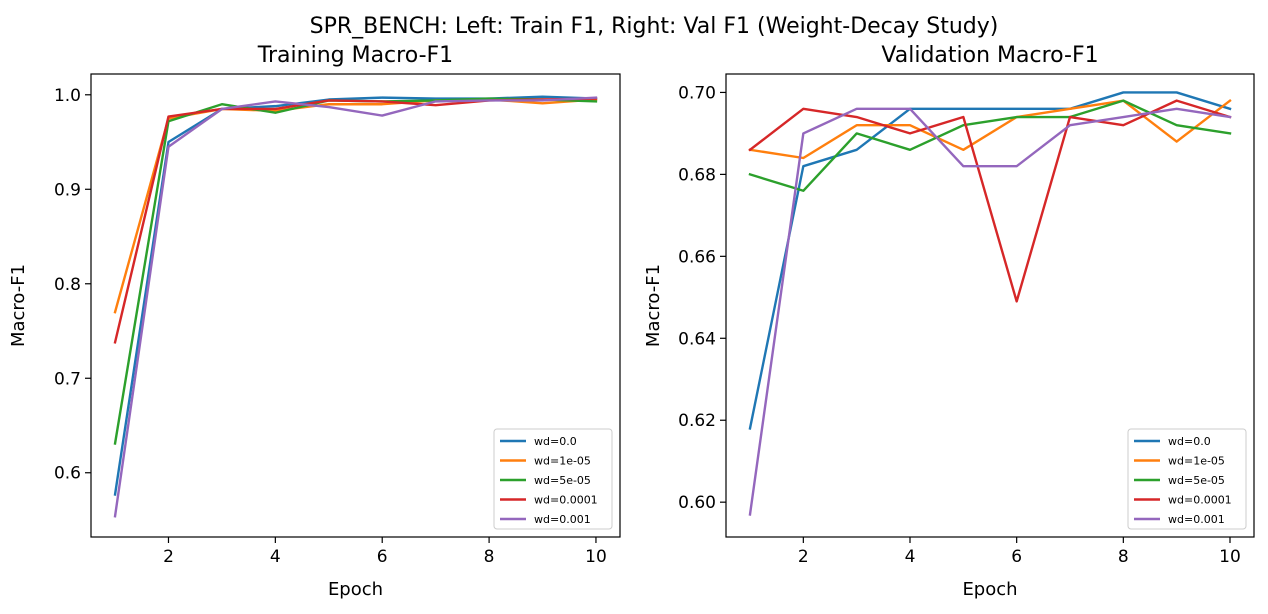  I want to click on chart-2-xtick-label: 2, so click(803, 557).